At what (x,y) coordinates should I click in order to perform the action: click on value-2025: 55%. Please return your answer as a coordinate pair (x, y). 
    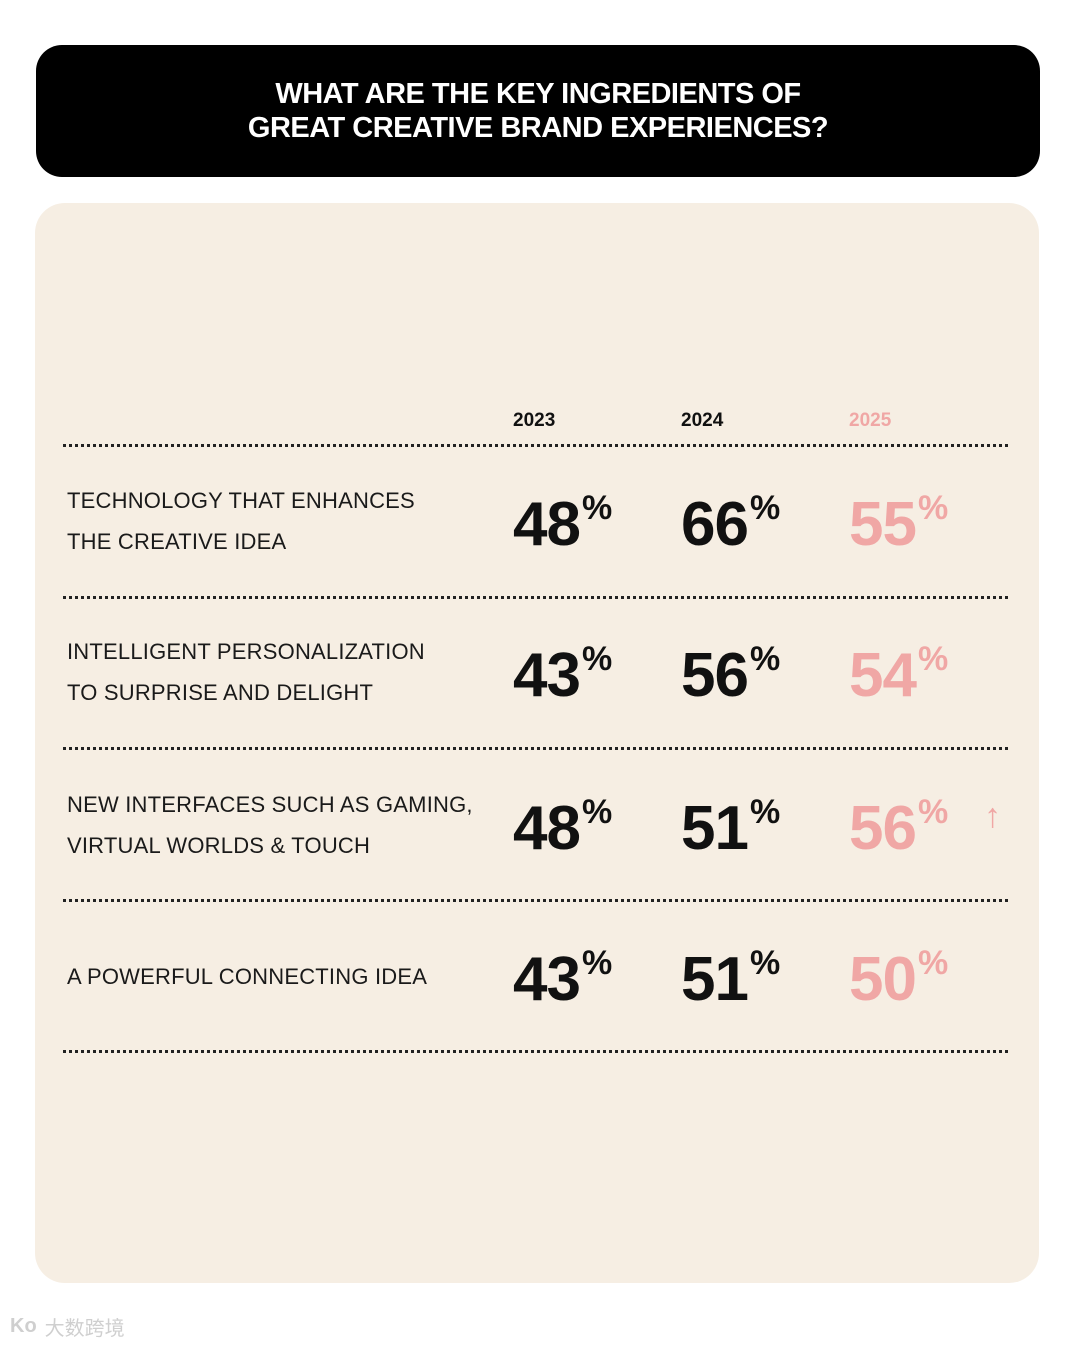
    Looking at the image, I should click on (898, 522).